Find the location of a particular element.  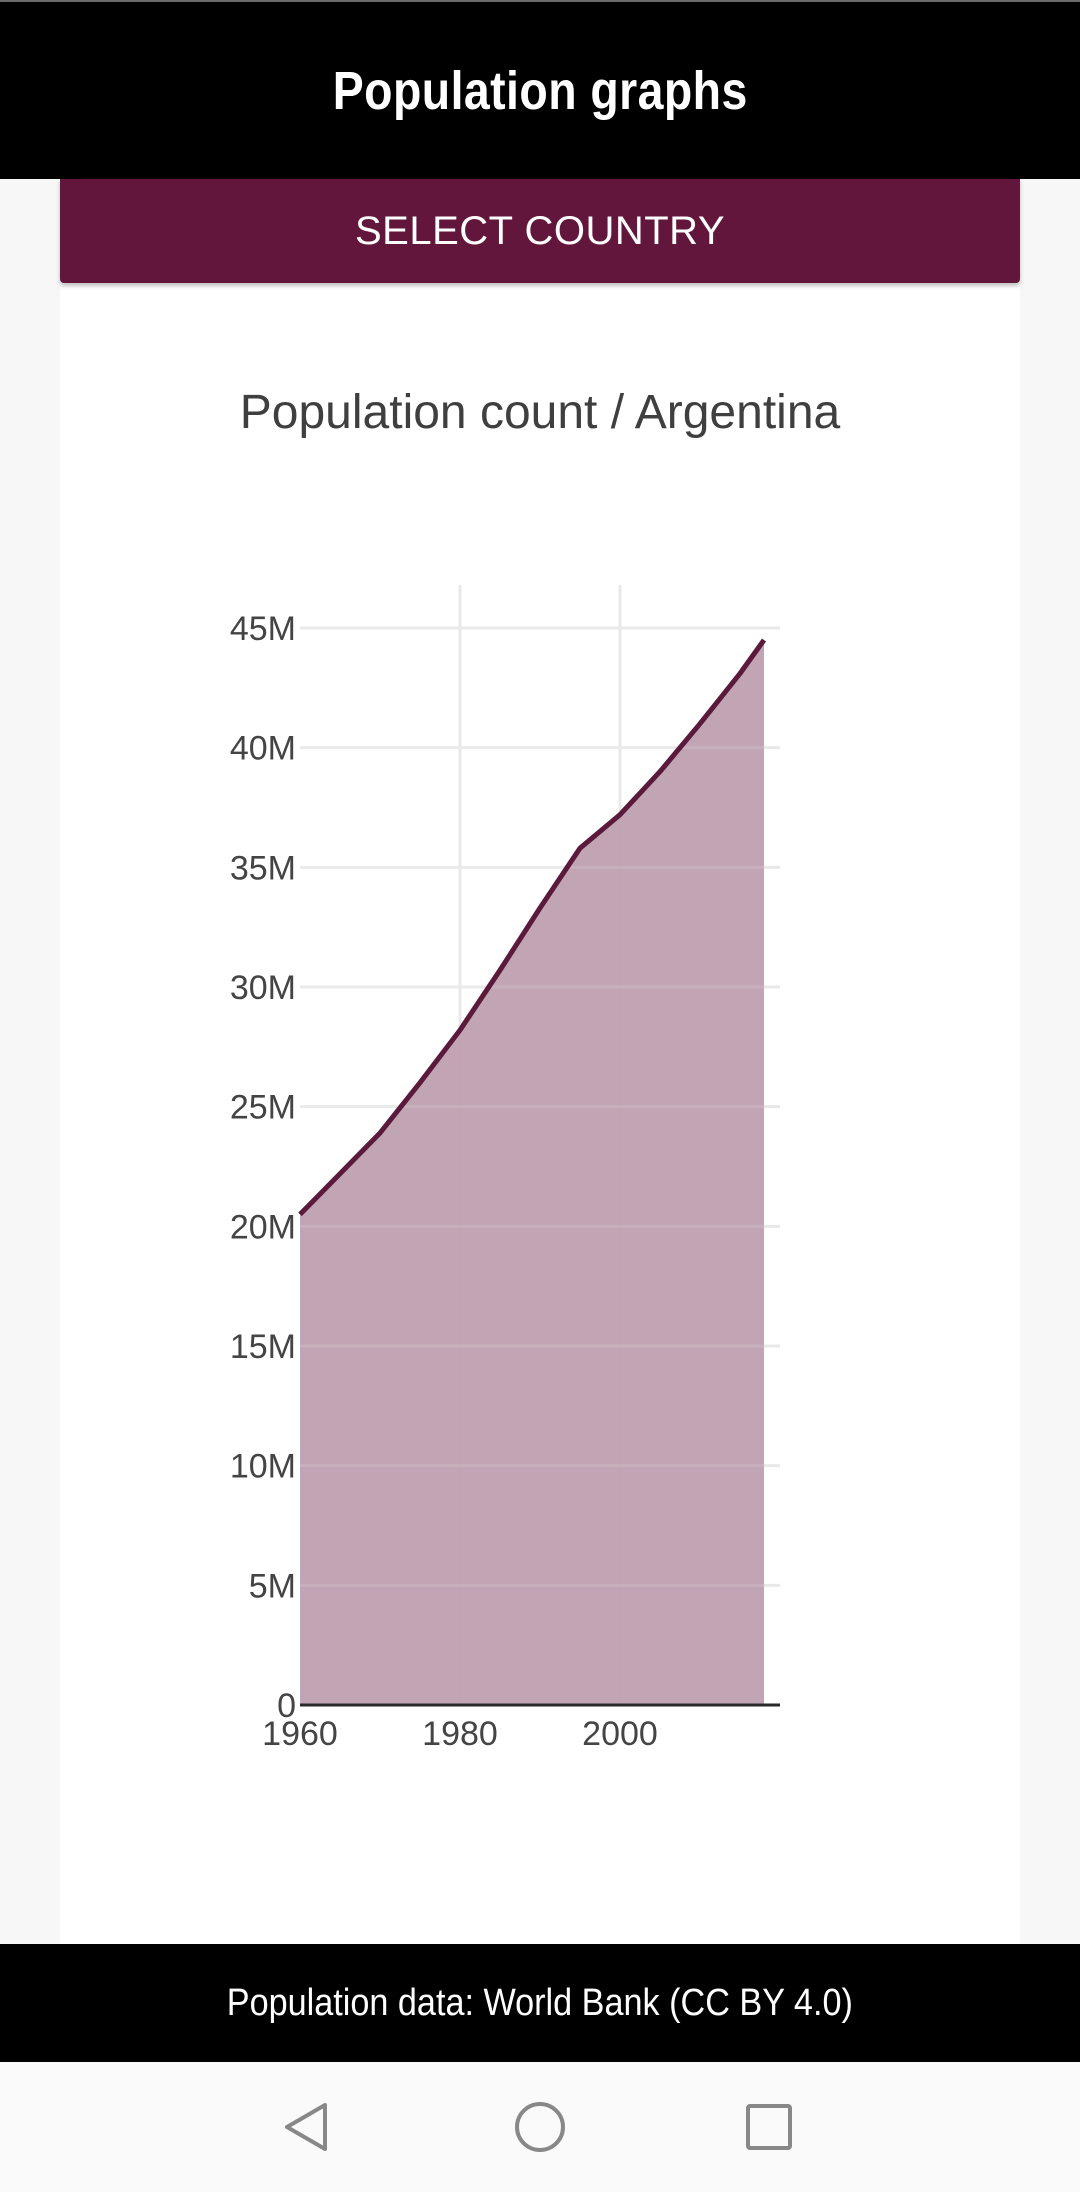

y-tick-label: 40M is located at coordinates (263, 749).